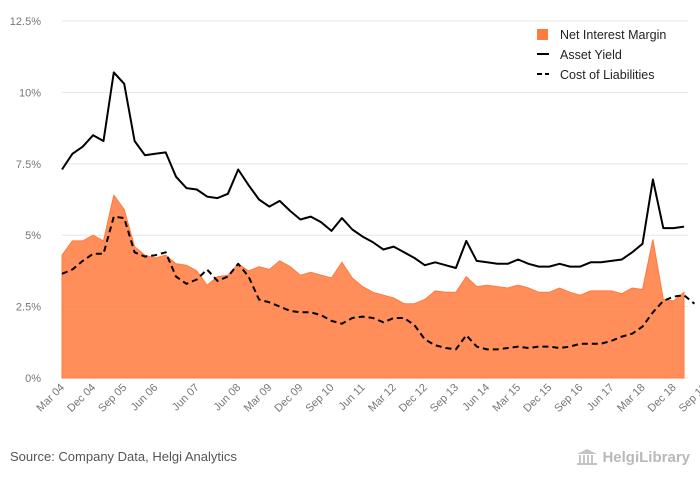  I want to click on x-tick-label: Dec 04, so click(81, 398).